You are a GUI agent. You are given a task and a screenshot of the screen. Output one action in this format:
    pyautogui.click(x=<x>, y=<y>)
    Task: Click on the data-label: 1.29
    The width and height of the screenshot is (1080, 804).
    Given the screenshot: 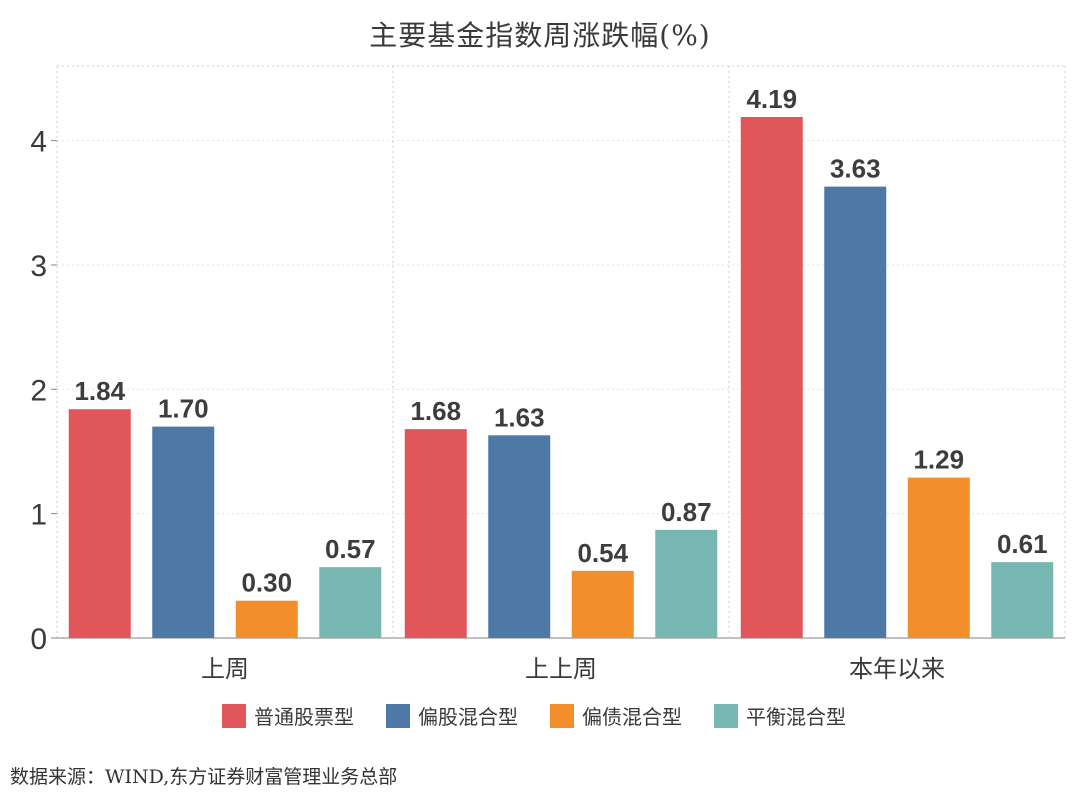 What is the action you would take?
    pyautogui.click(x=938, y=460)
    